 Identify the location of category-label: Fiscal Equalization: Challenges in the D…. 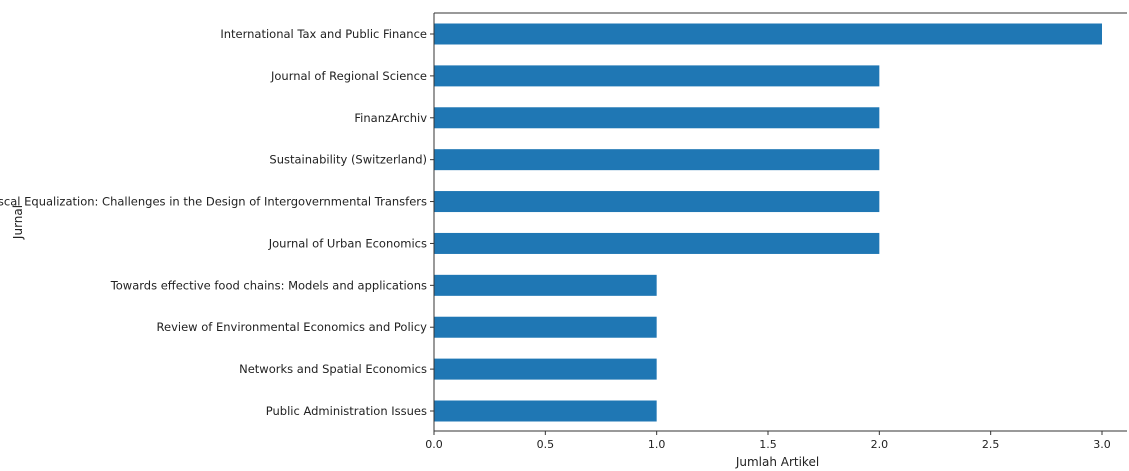
(213, 202).